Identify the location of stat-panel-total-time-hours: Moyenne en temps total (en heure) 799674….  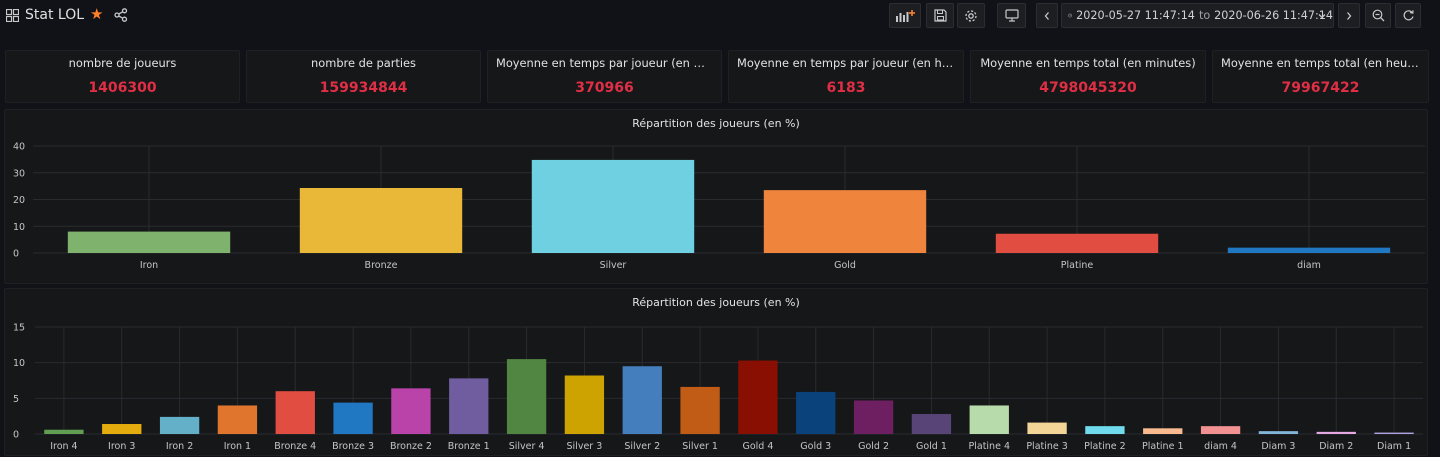
(1320, 76).